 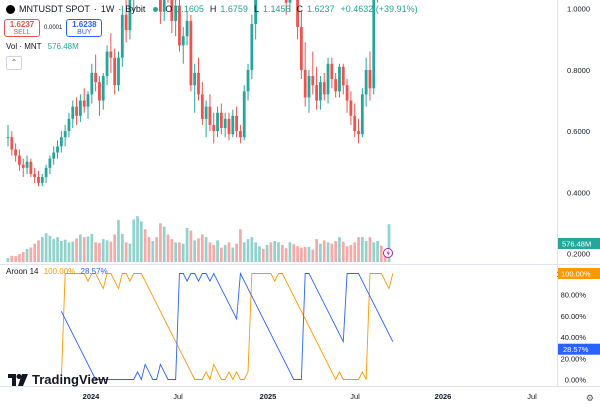 I want to click on open-value: 1.1605, so click(x=190, y=9).